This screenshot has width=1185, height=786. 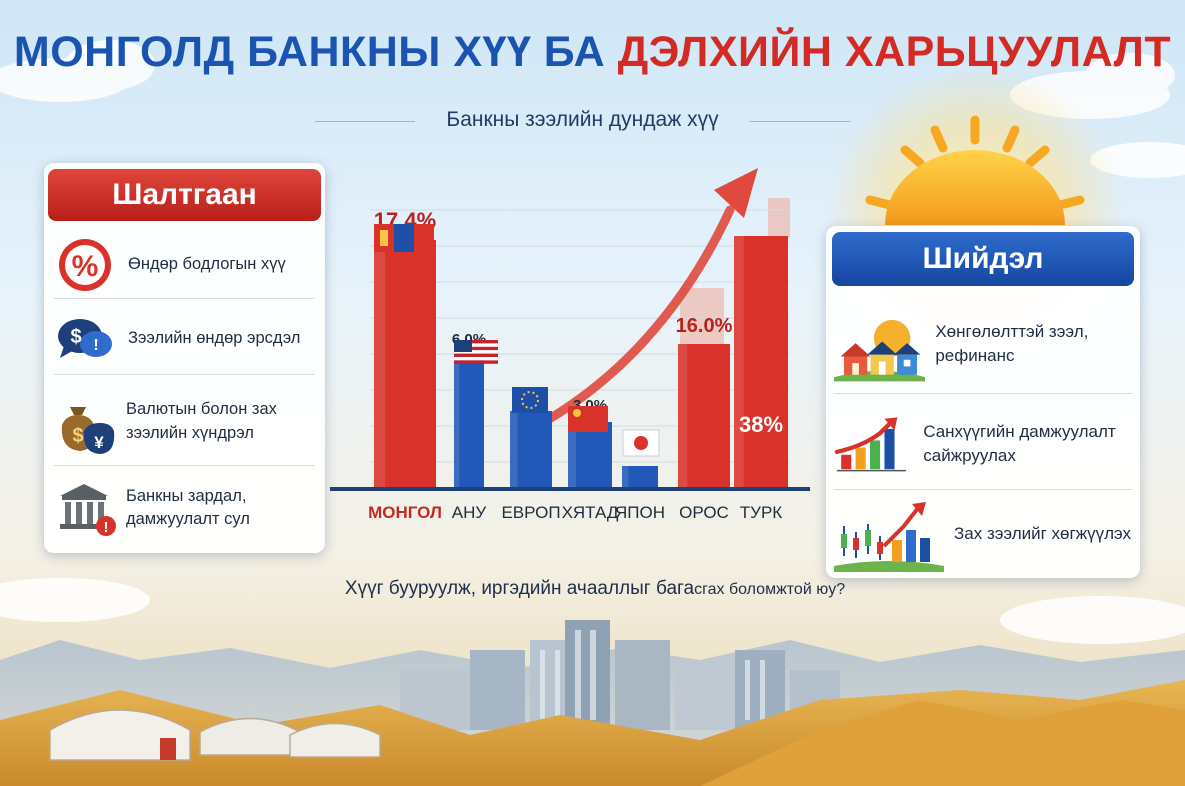 I want to click on solutions-panel: Шийдэл Хөнгөлөлттэй зээл, рефинанс, so click(x=983, y=402).